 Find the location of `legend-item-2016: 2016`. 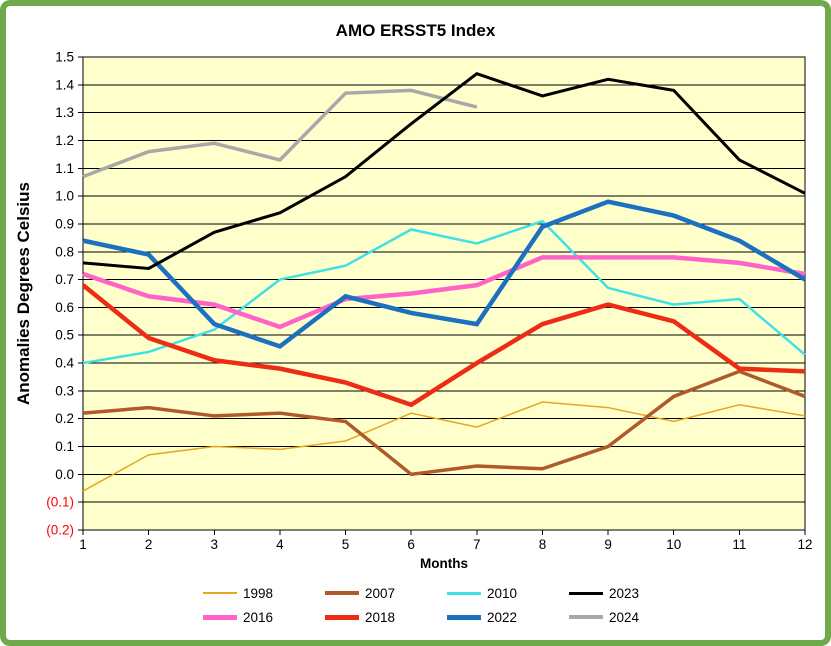

legend-item-2016: 2016 is located at coordinates (264, 617).